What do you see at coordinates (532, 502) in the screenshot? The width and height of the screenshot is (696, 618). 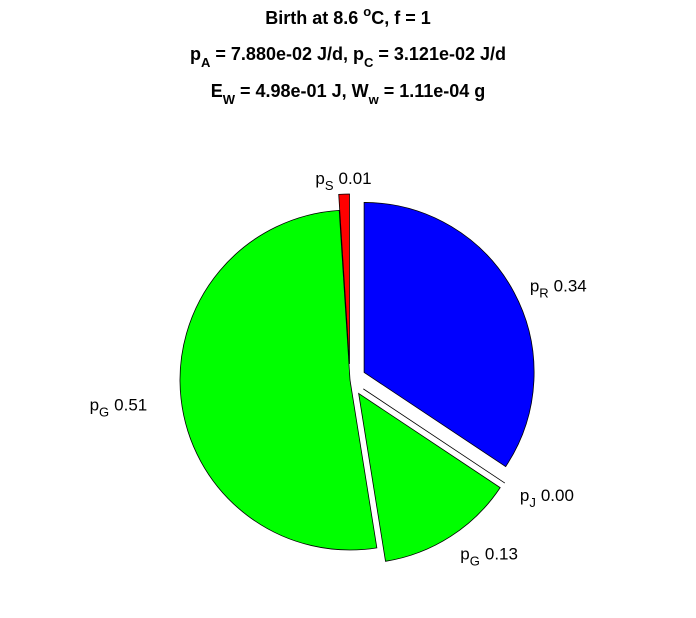 I see `slice-label-subscript: J` at bounding box center [532, 502].